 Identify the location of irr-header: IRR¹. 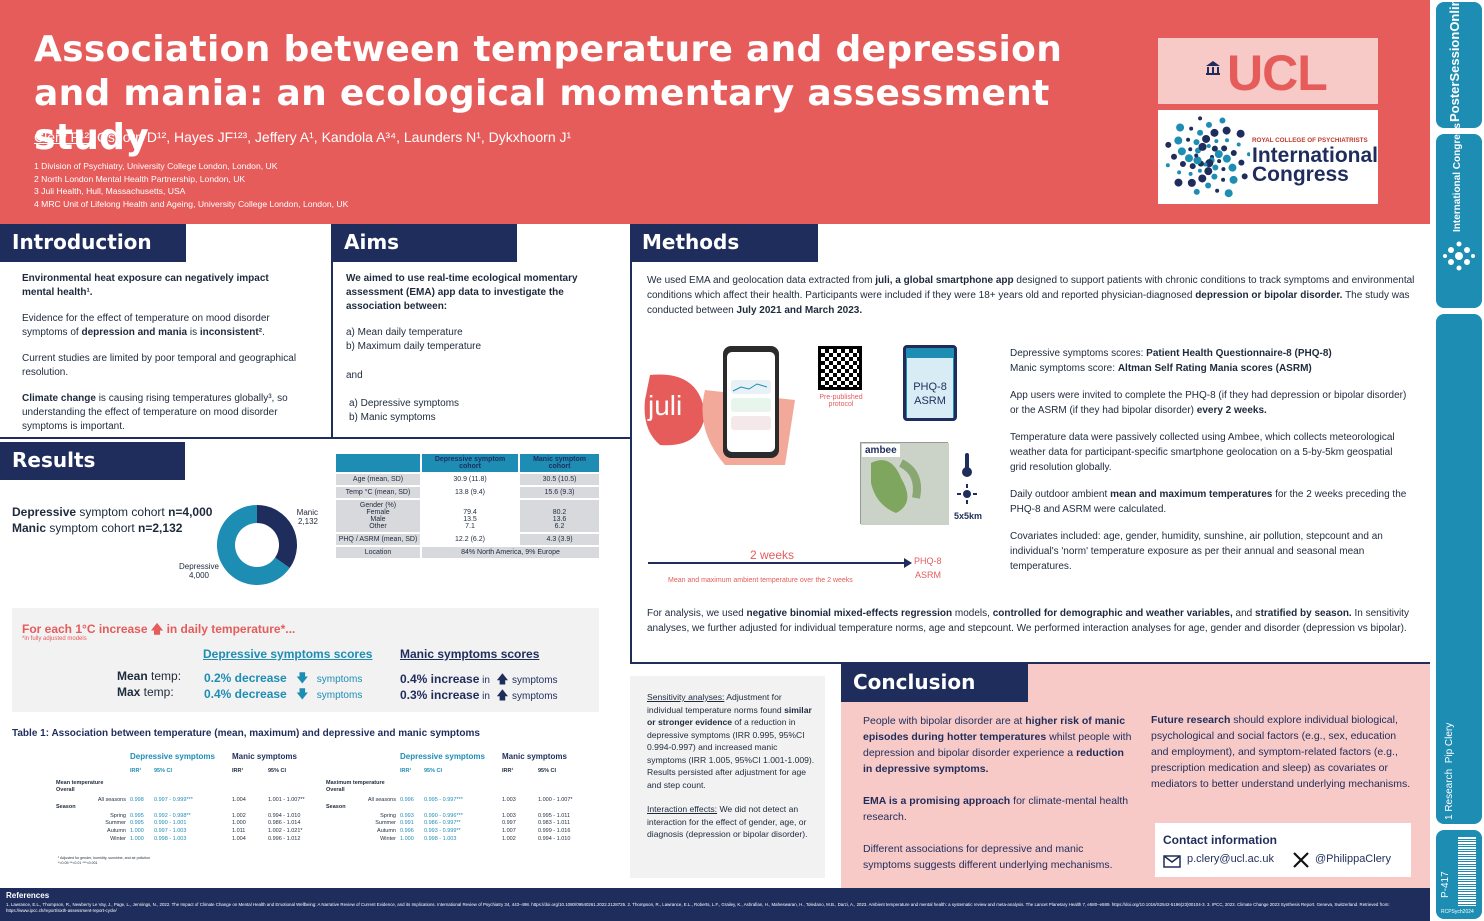
(508, 771).